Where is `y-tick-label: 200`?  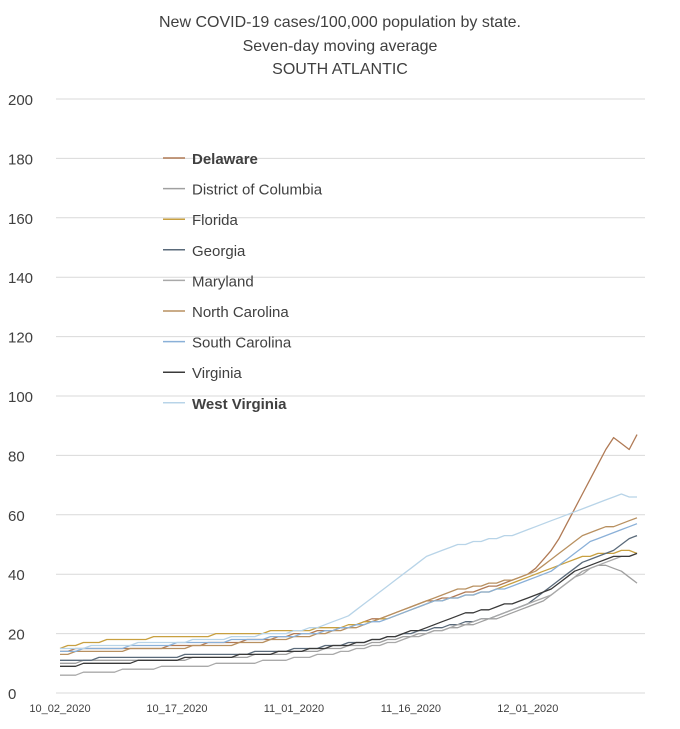
y-tick-label: 200 is located at coordinates (20, 100).